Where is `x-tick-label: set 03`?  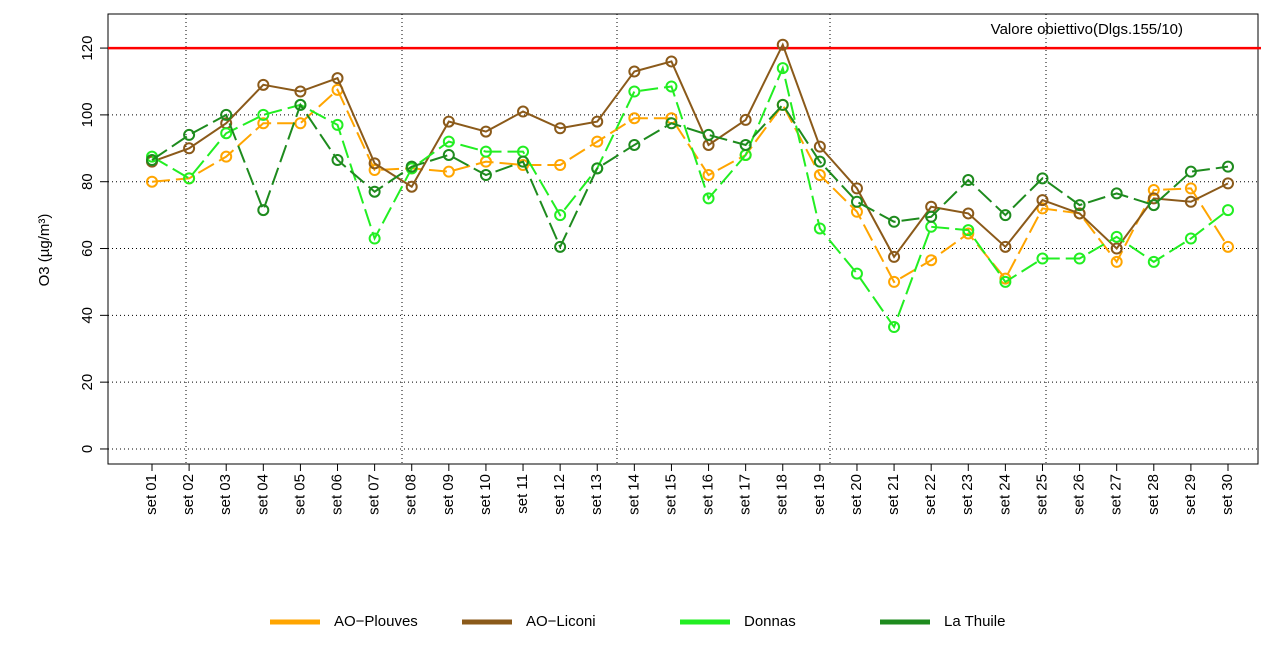
x-tick-label: set 03 is located at coordinates (225, 494).